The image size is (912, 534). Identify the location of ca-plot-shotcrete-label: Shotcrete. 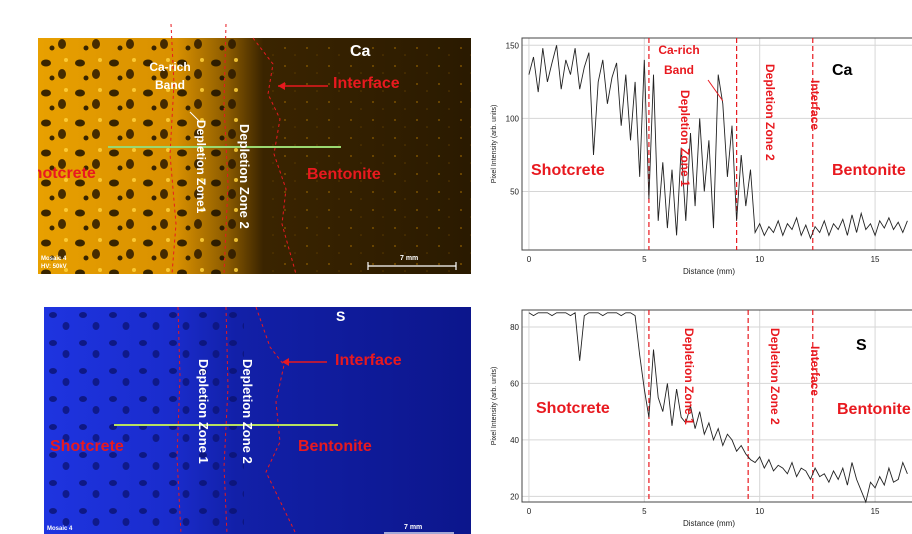
(568, 170).